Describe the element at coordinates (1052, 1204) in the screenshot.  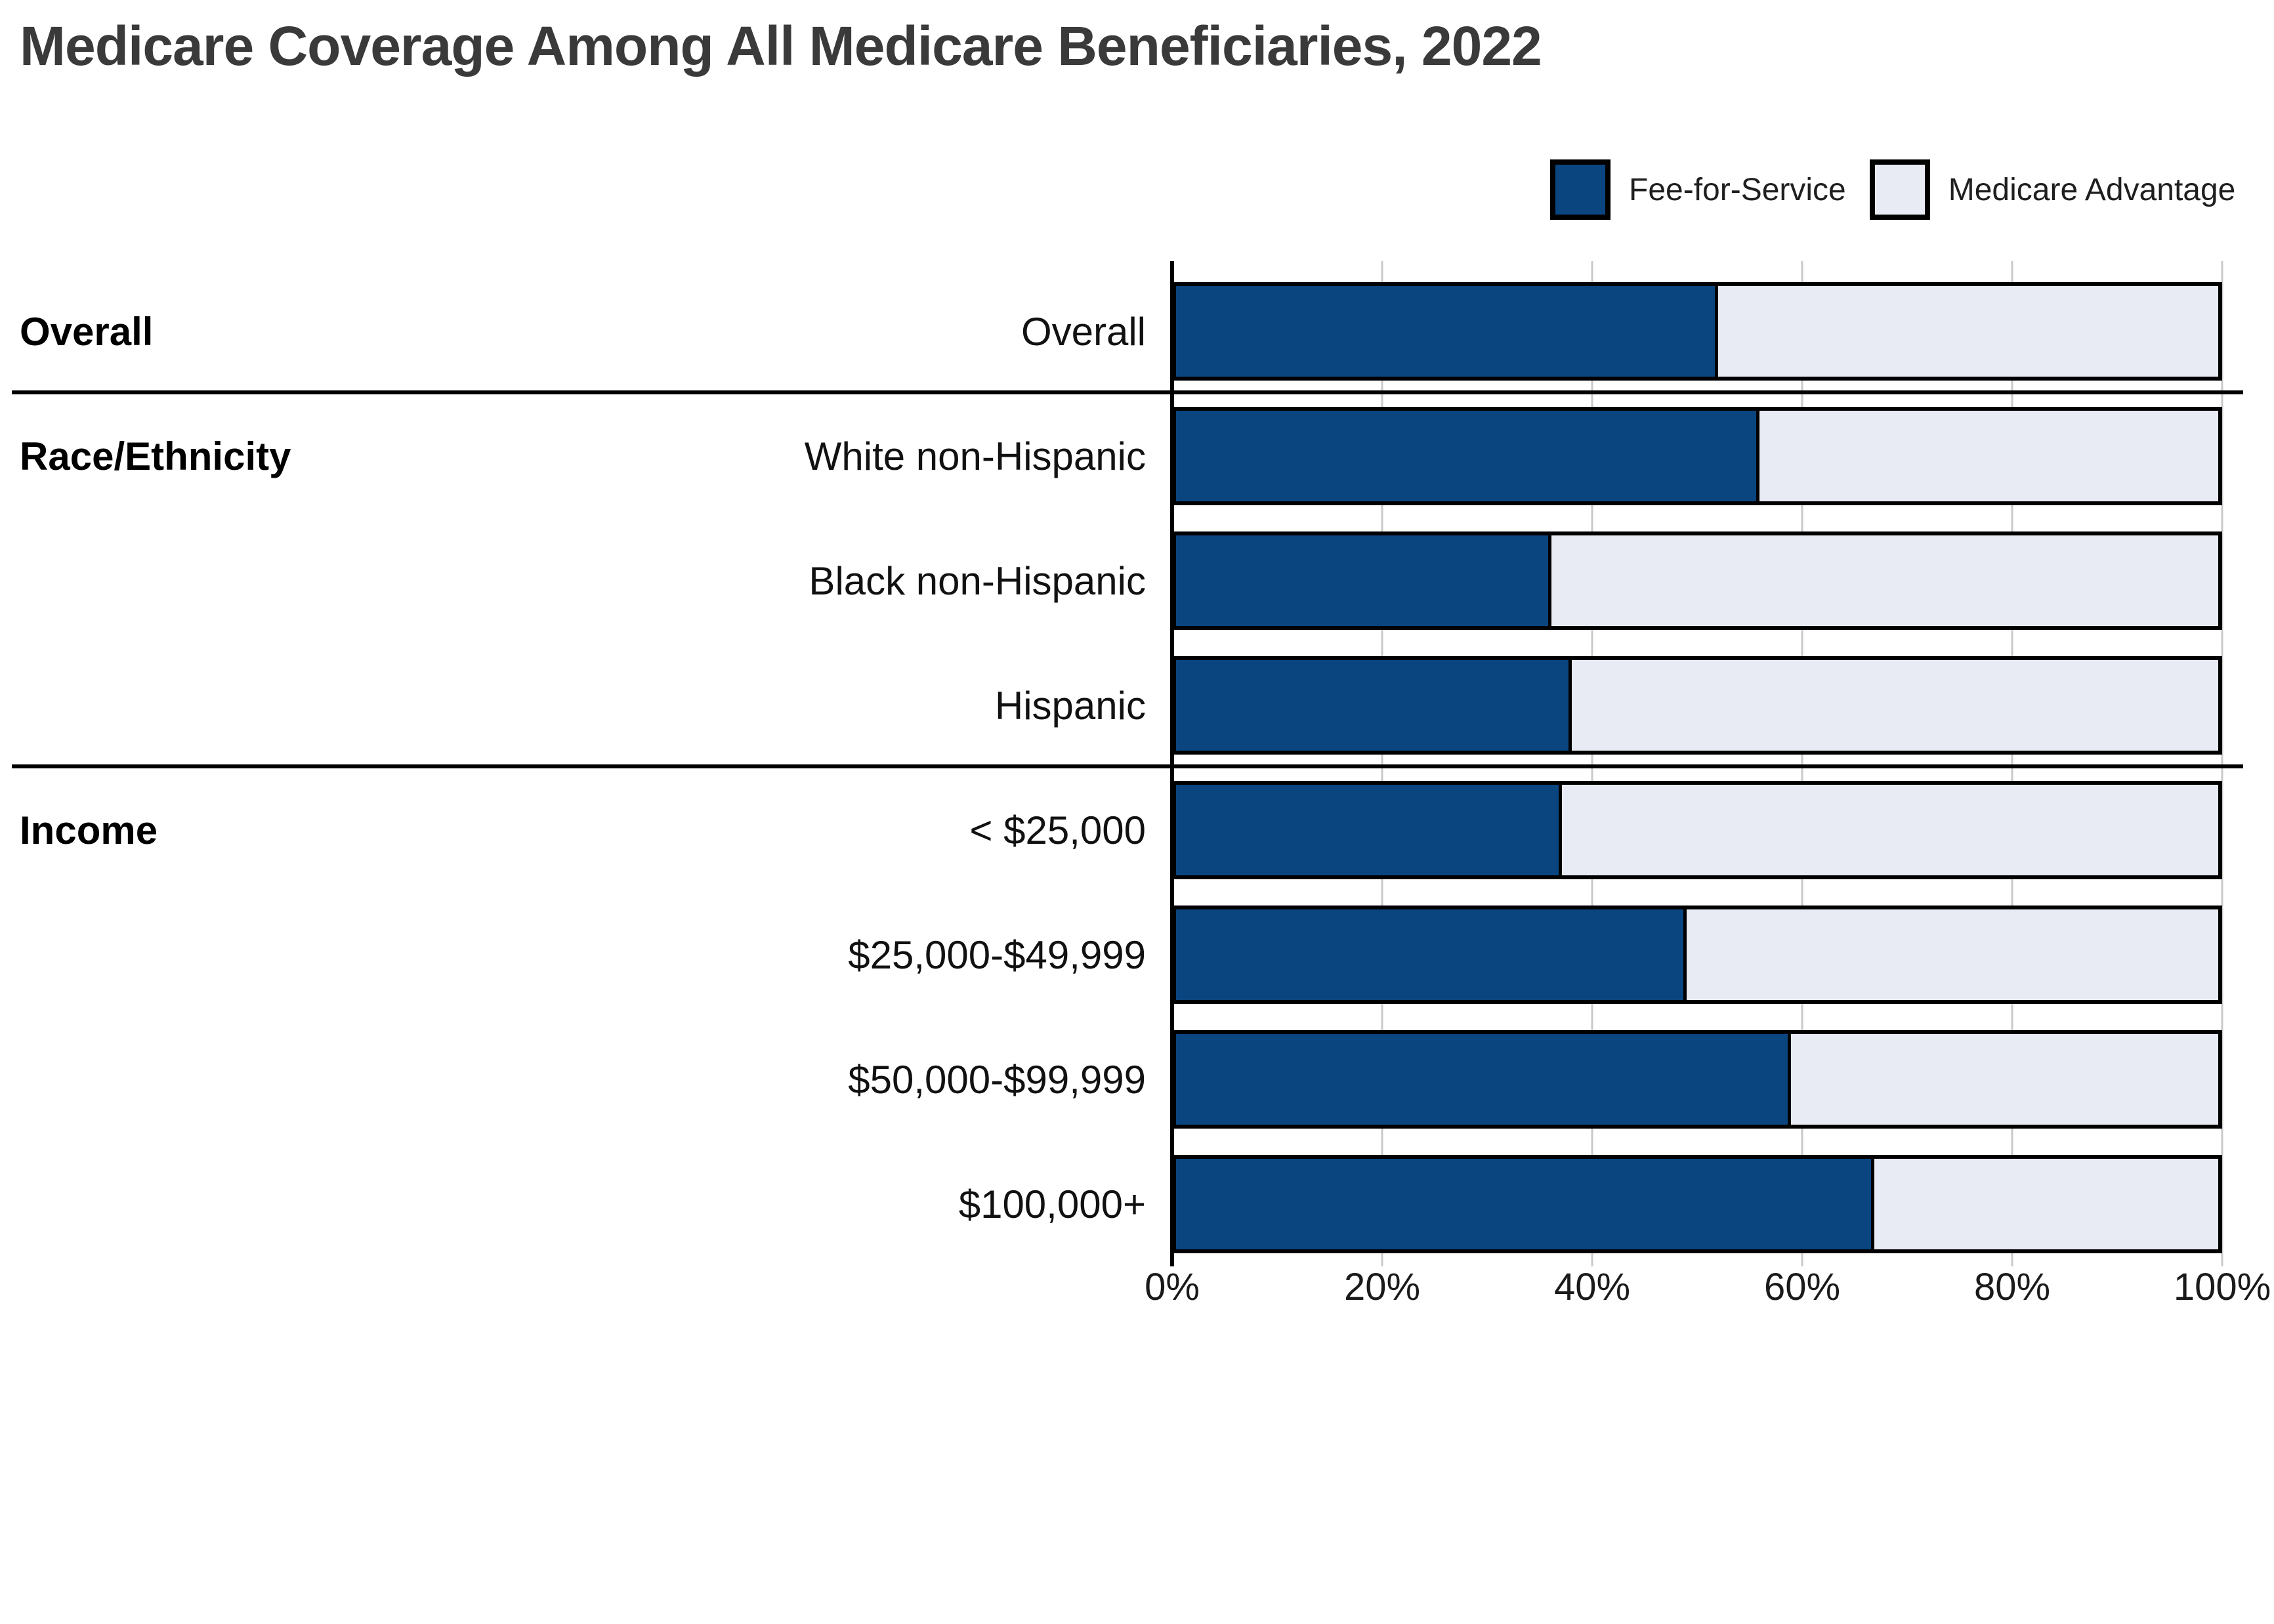
I see `row-label-100000-plus: $100,000+` at that location.